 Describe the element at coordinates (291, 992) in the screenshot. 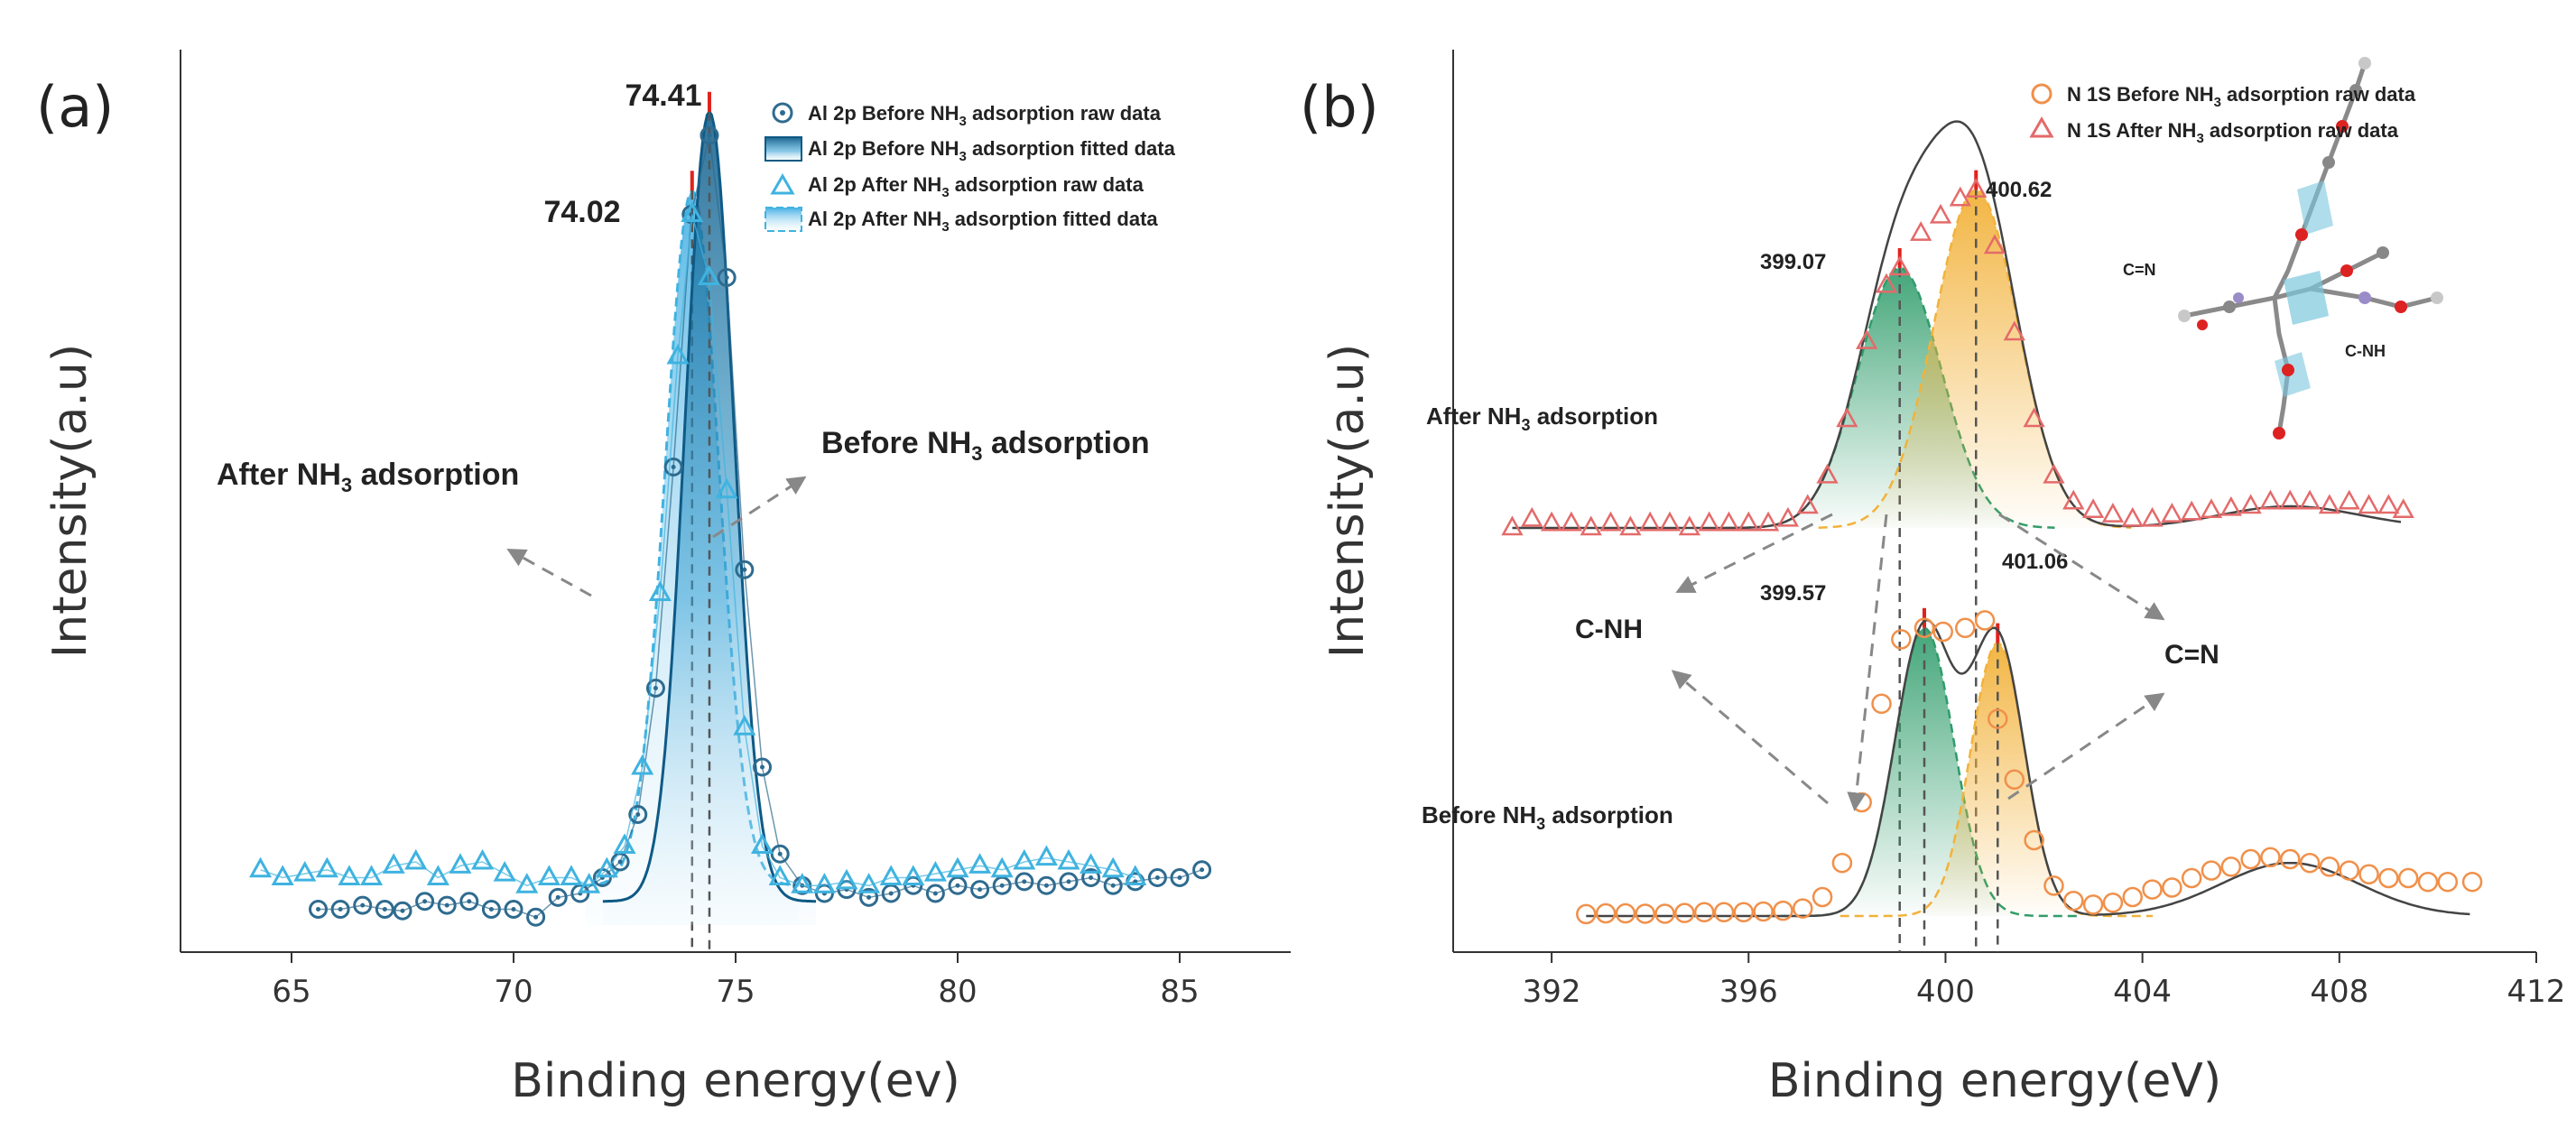

I see `x-tick-label-a: 65` at that location.